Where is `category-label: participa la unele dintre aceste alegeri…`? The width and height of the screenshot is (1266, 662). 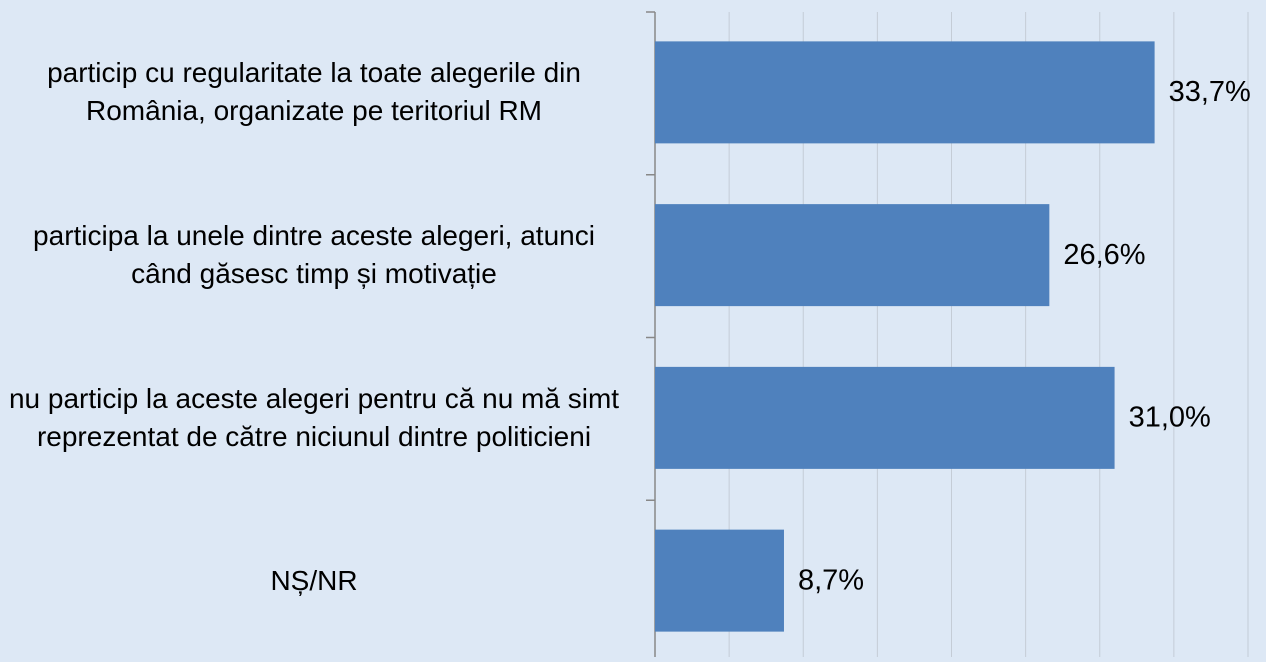
category-label: participa la unele dintre aceste alegeri… is located at coordinates (314, 255).